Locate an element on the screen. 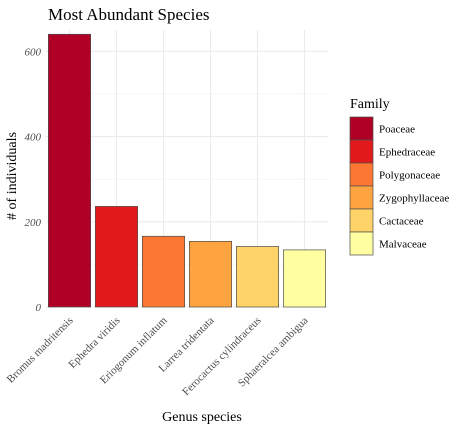 This screenshot has width=470, height=431. legend-label: Zygophyllaceae is located at coordinates (414, 199).